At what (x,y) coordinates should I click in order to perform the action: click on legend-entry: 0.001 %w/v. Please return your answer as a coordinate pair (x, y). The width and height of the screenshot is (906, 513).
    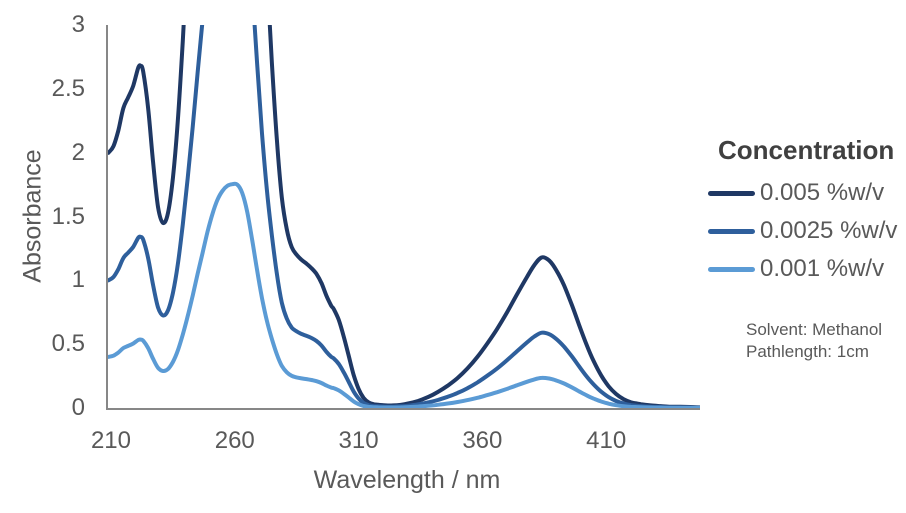
    Looking at the image, I should click on (807, 269).